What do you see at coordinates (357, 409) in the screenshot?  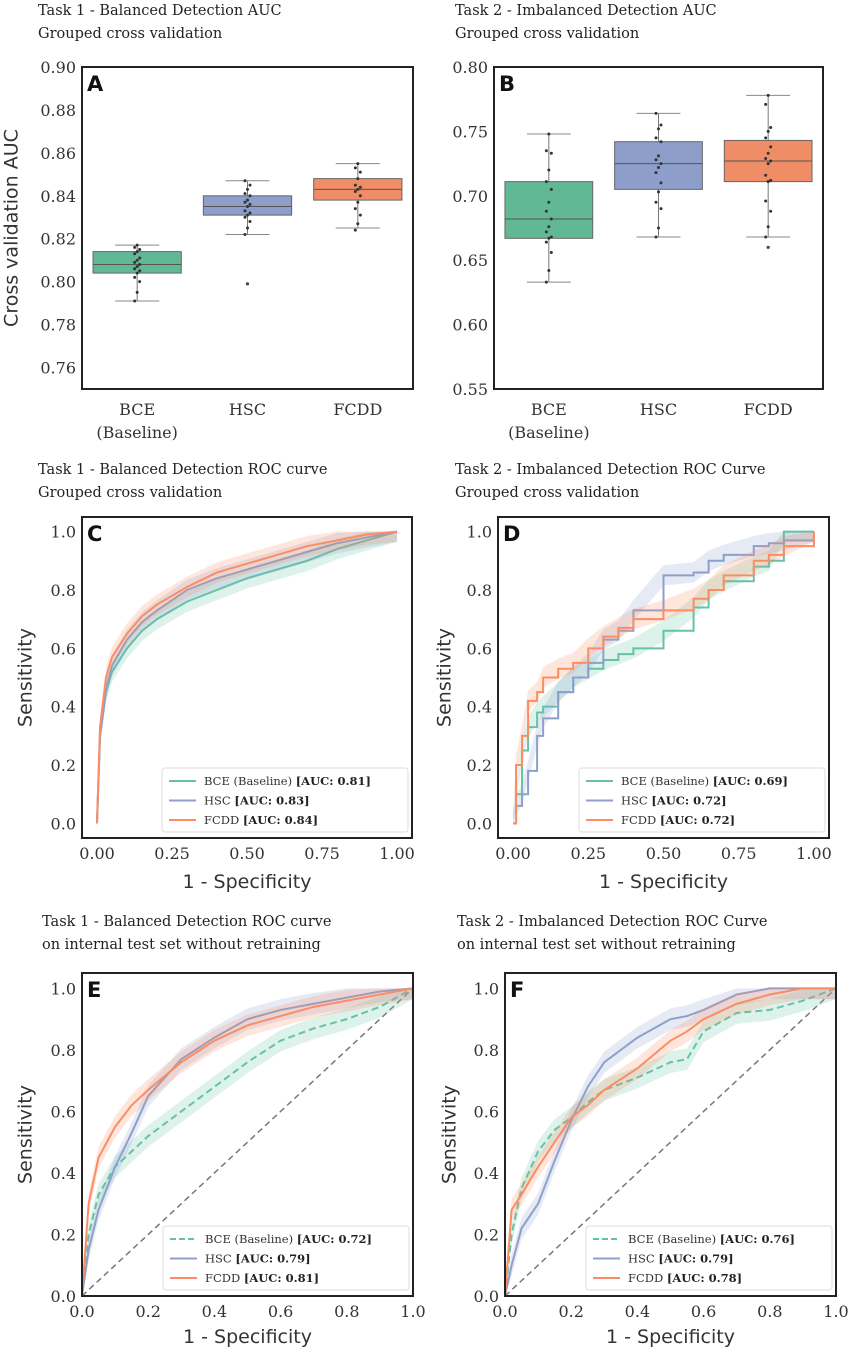 I see `x-category-label: FCDD` at bounding box center [357, 409].